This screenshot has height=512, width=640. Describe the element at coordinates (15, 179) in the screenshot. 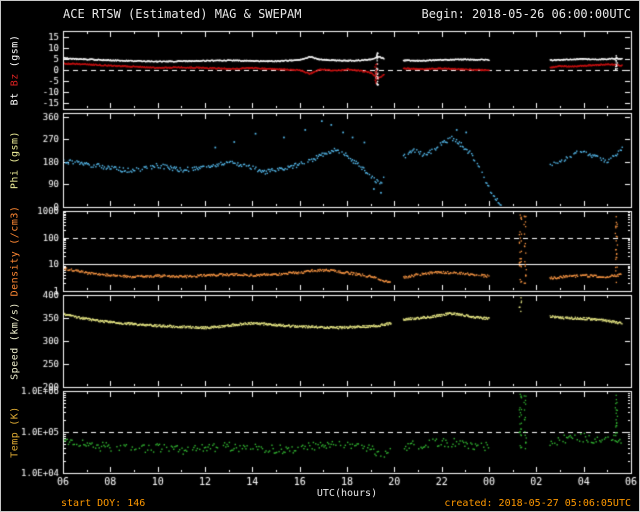

I see `phi-axis-label: Phi` at that location.